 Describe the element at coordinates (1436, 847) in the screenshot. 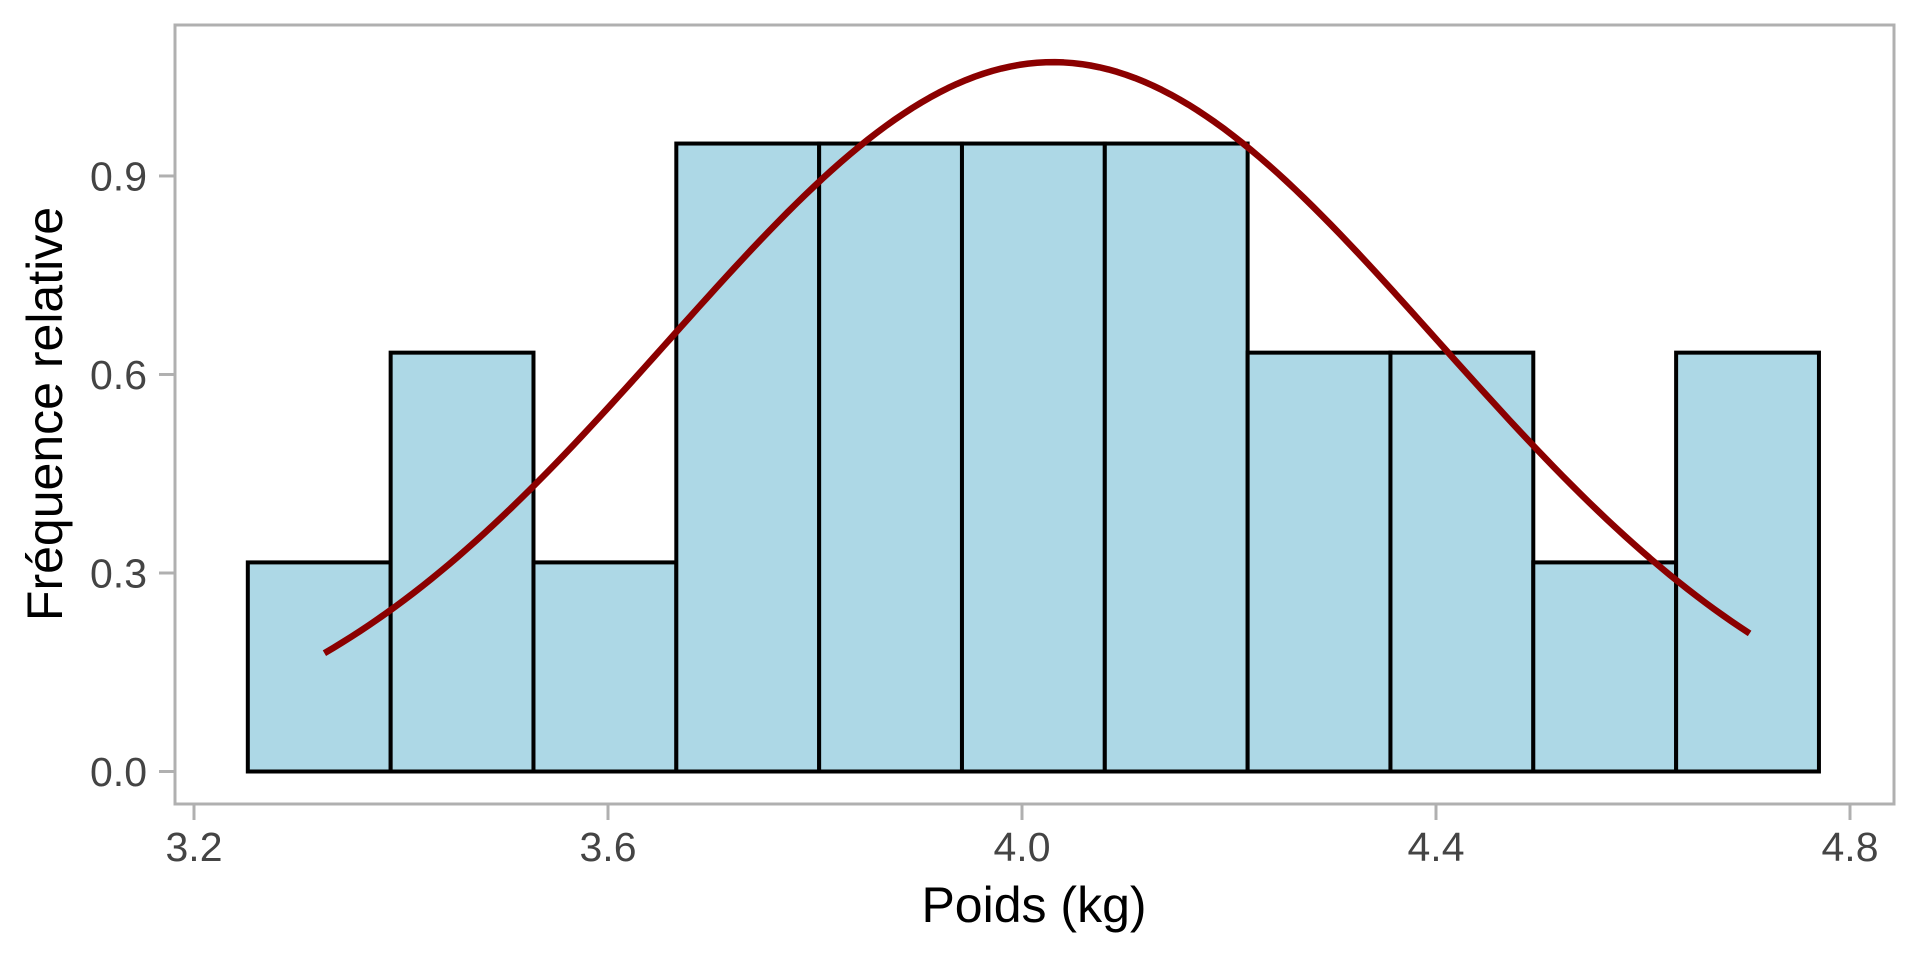

I see `x-tick-label: 4.4` at that location.